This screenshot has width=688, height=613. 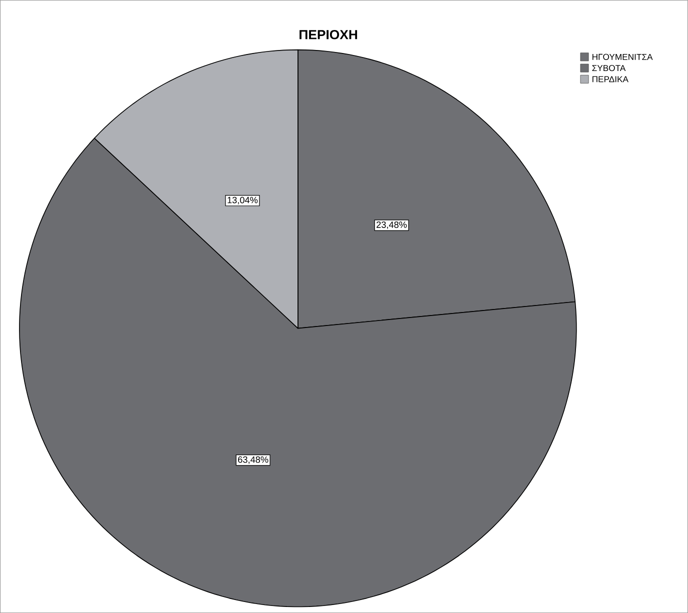 I want to click on data-label: 23,48%, so click(x=391, y=225).